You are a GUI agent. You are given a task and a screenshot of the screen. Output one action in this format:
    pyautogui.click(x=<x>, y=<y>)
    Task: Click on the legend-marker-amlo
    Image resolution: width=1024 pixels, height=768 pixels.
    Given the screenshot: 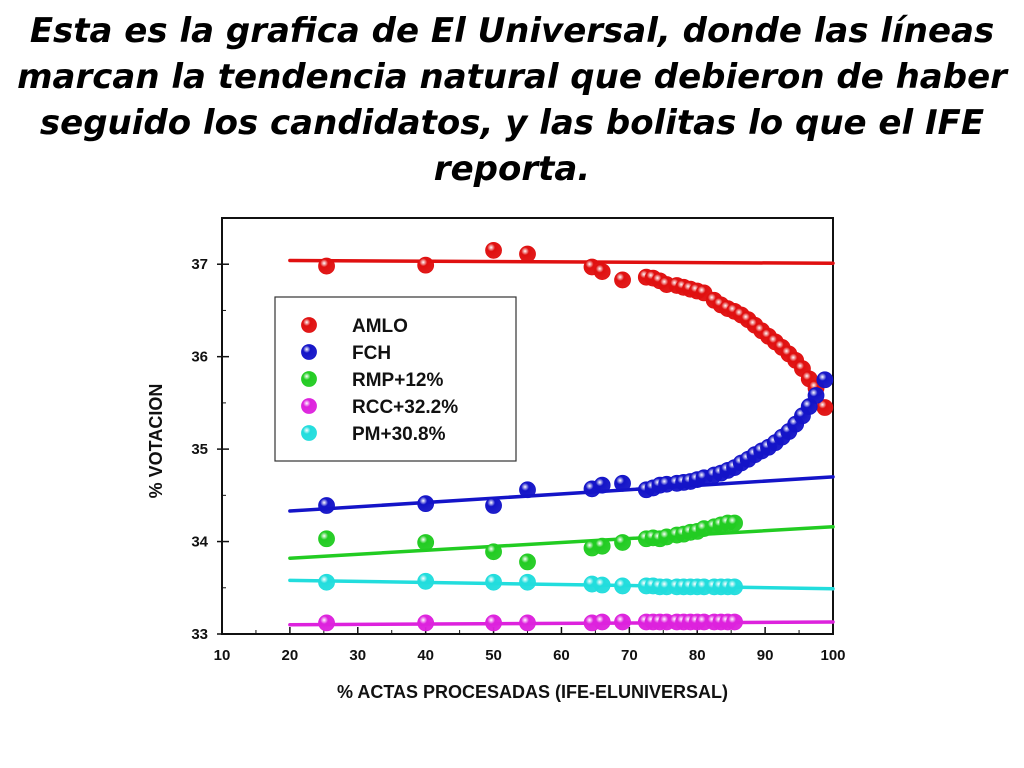 What is the action you would take?
    pyautogui.click(x=309, y=325)
    